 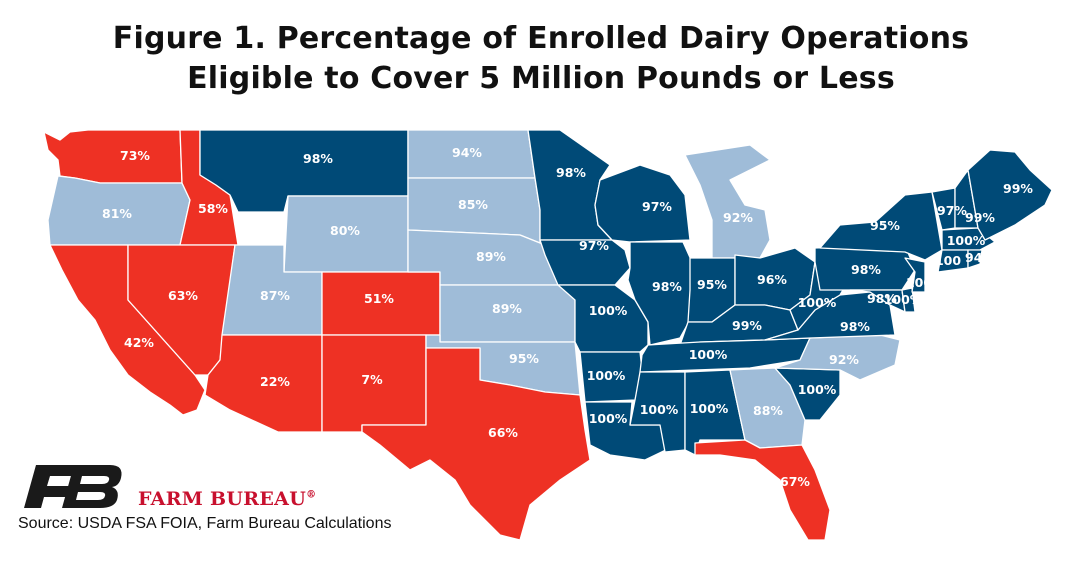 I want to click on state-md, so click(x=877, y=301).